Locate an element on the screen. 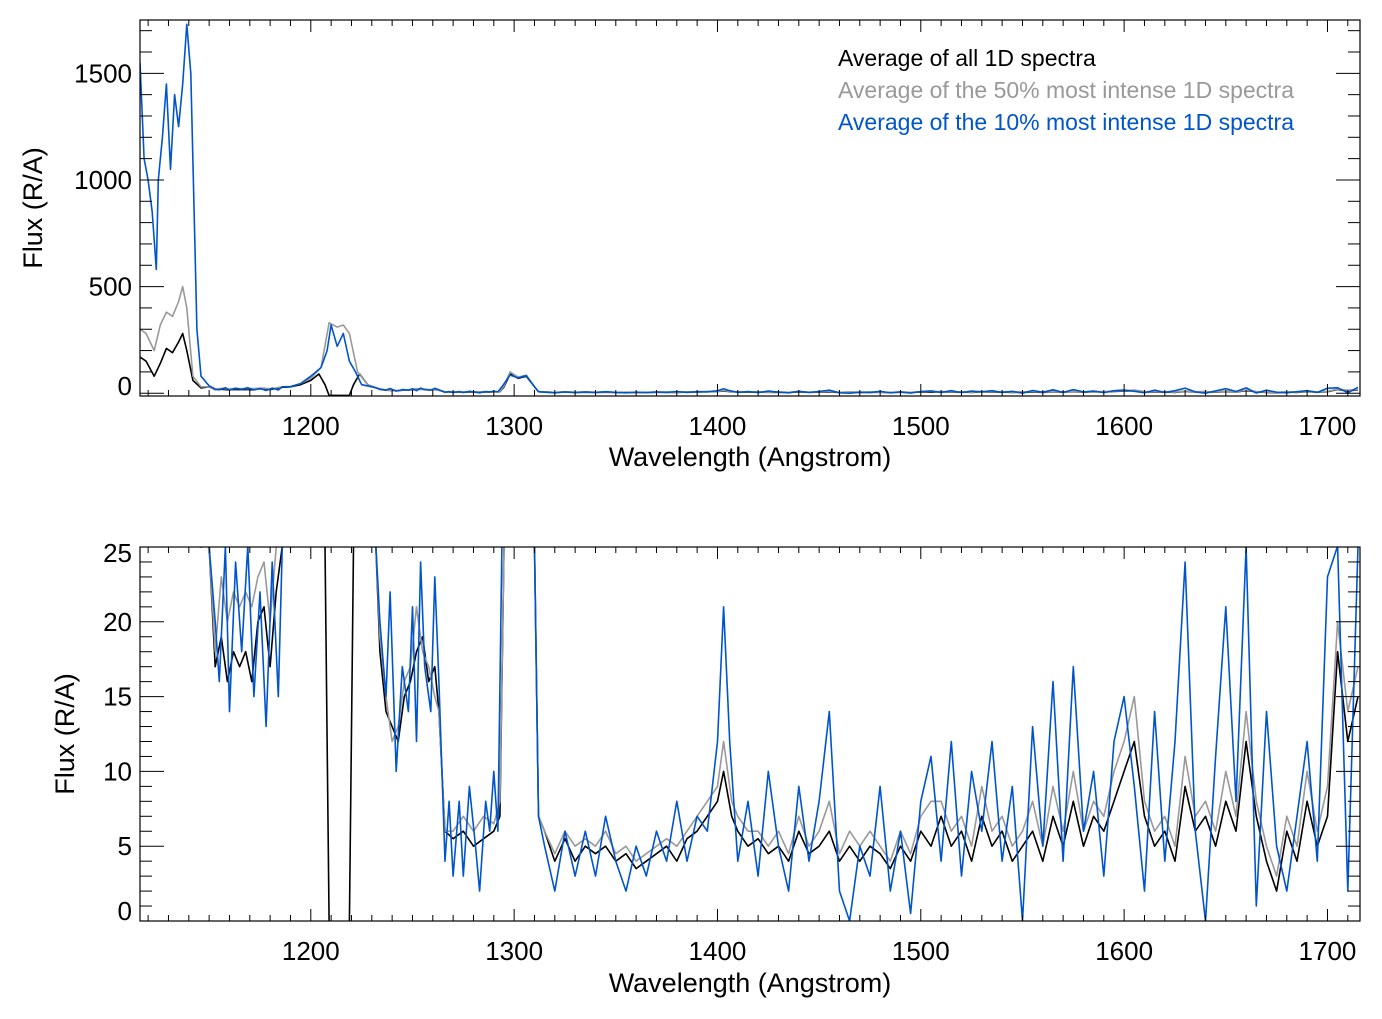 The height and width of the screenshot is (1019, 1382). y-tick-label: 10 is located at coordinates (117, 771).